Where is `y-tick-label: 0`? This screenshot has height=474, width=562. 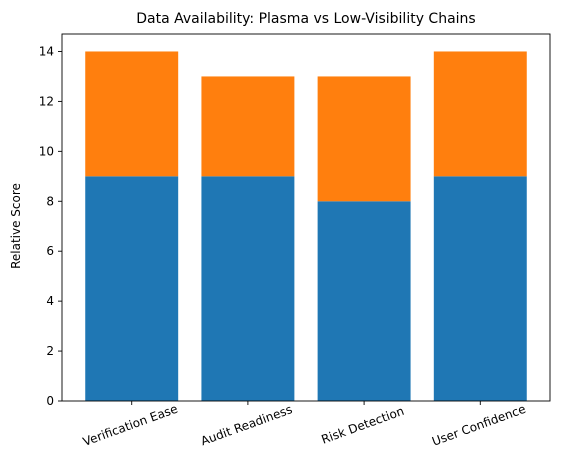 y-tick-label: 0 is located at coordinates (50, 401).